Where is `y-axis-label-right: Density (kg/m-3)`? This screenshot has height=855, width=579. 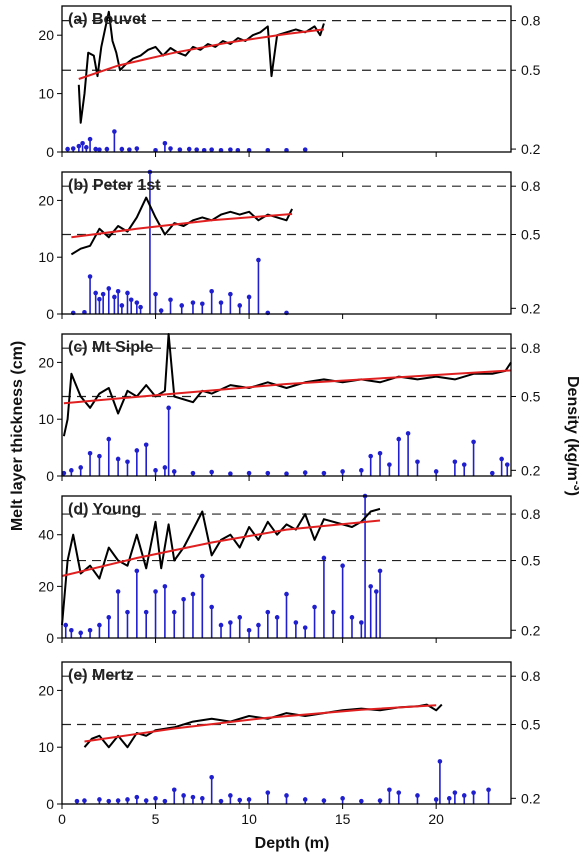
y-axis-label-right: Density (kg/m-3) is located at coordinates (571, 436).